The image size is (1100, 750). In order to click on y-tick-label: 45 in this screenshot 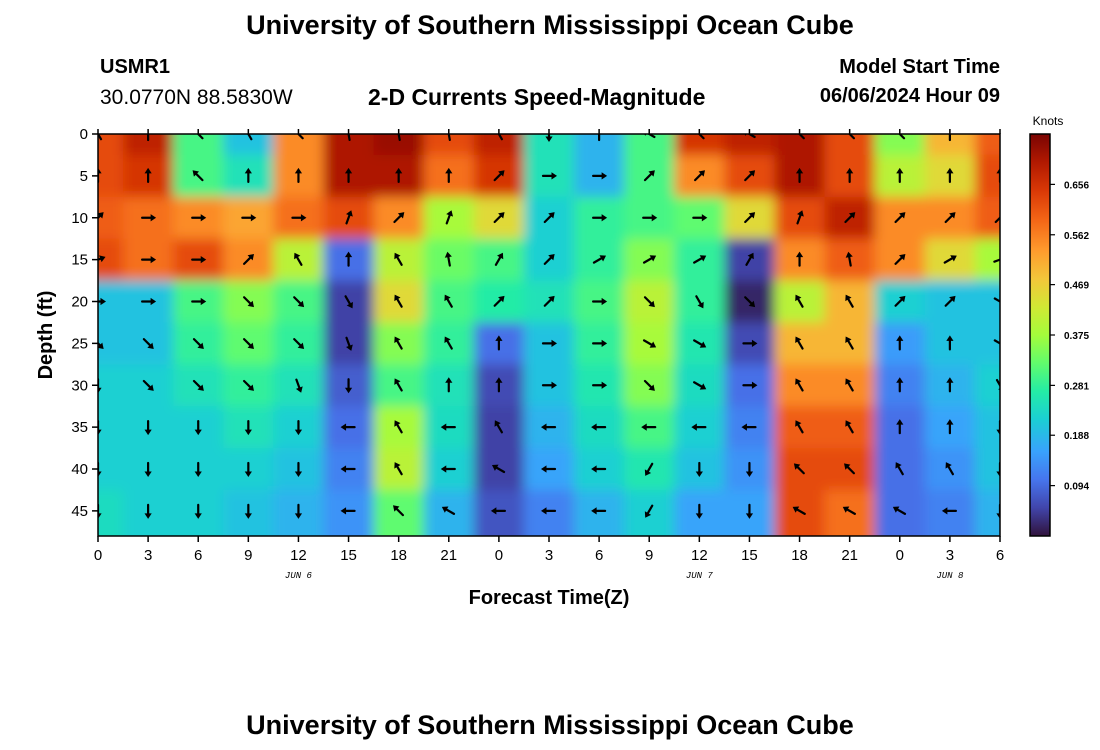, I will do `click(79, 511)`.